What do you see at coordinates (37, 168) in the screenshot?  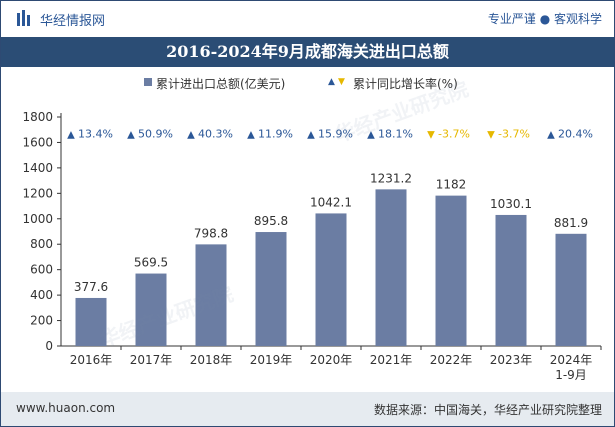 I see `y-tick-label: 1400` at bounding box center [37, 168].